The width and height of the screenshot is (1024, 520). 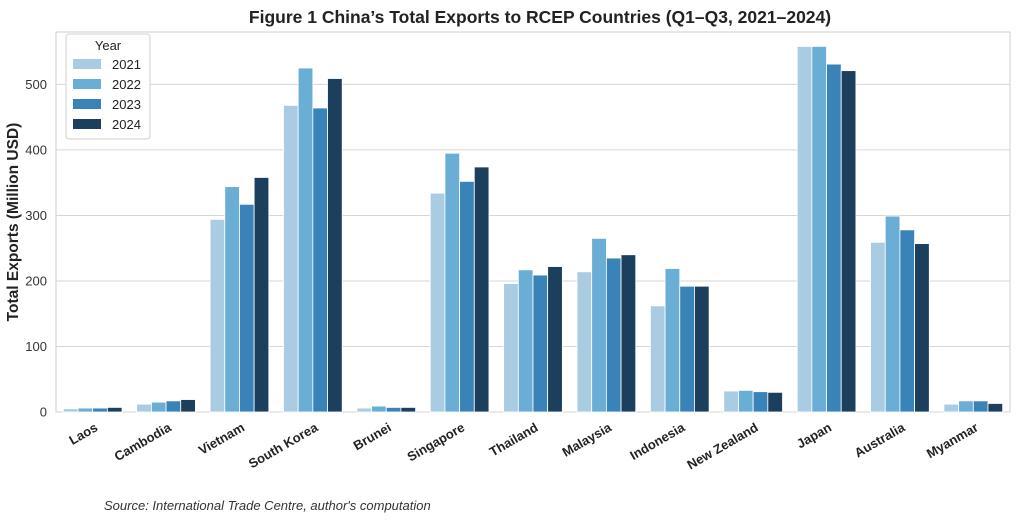 What do you see at coordinates (628, 333) in the screenshot?
I see `bar-malaysia-2024` at bounding box center [628, 333].